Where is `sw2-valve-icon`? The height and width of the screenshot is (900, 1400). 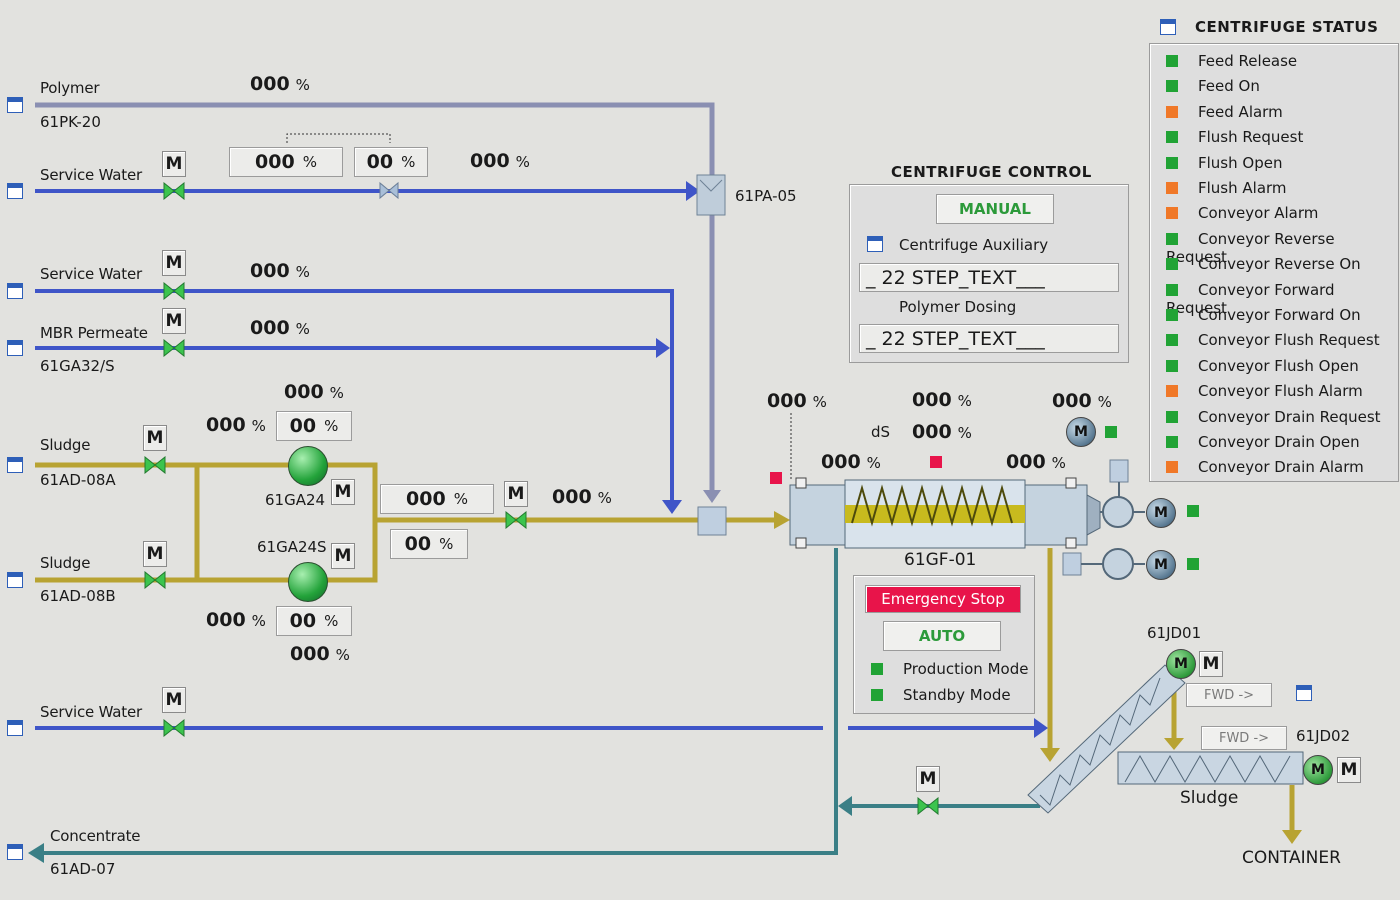 sw2-valve-icon is located at coordinates (174, 291).